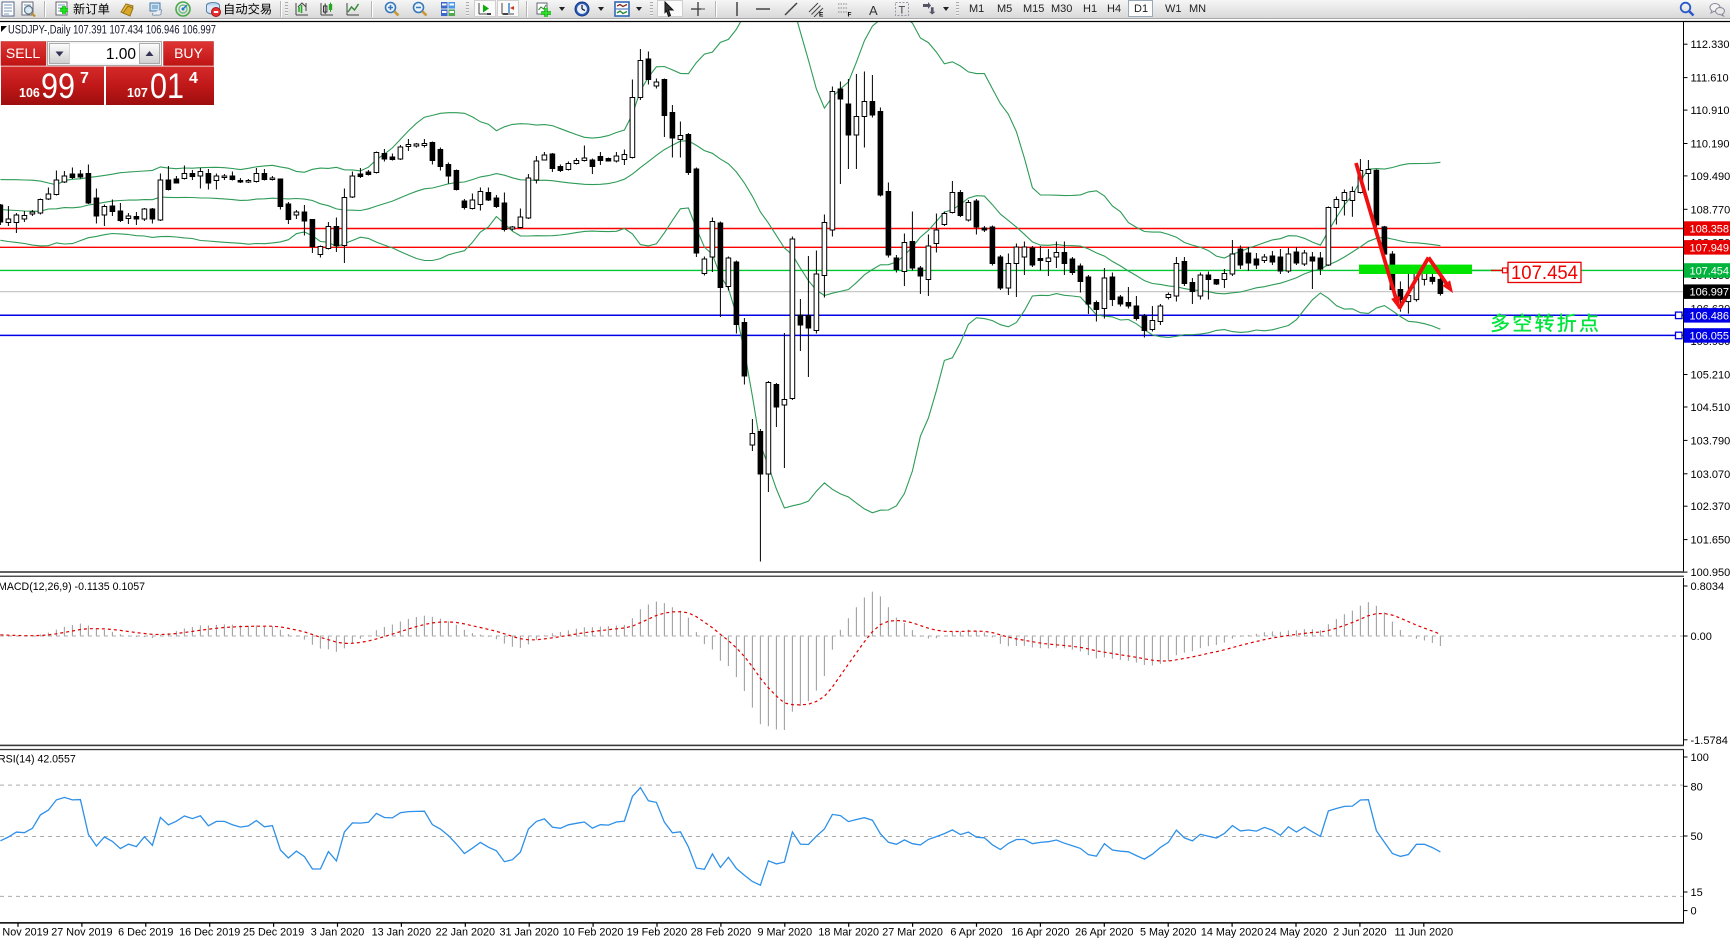  What do you see at coordinates (912, 933) in the screenshot?
I see `svg-text: 27 Mar 2020` at bounding box center [912, 933].